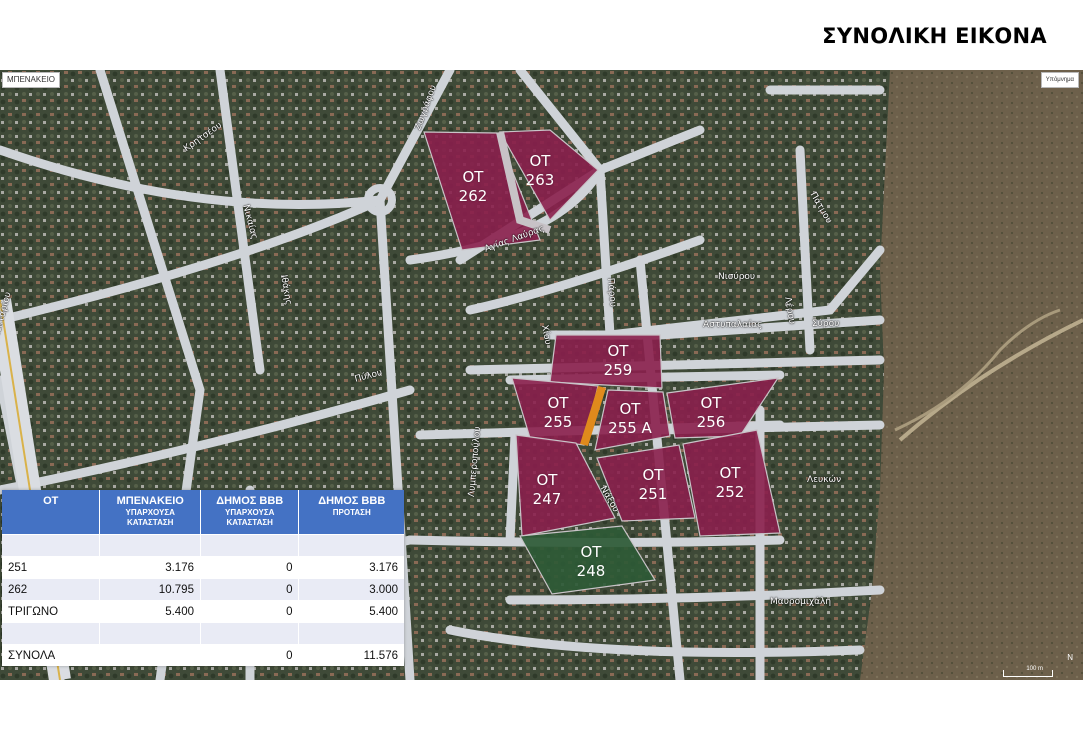 The image size is (1083, 750). I want to click on cell-totals-dimos-proposal: 11.576, so click(351, 655).